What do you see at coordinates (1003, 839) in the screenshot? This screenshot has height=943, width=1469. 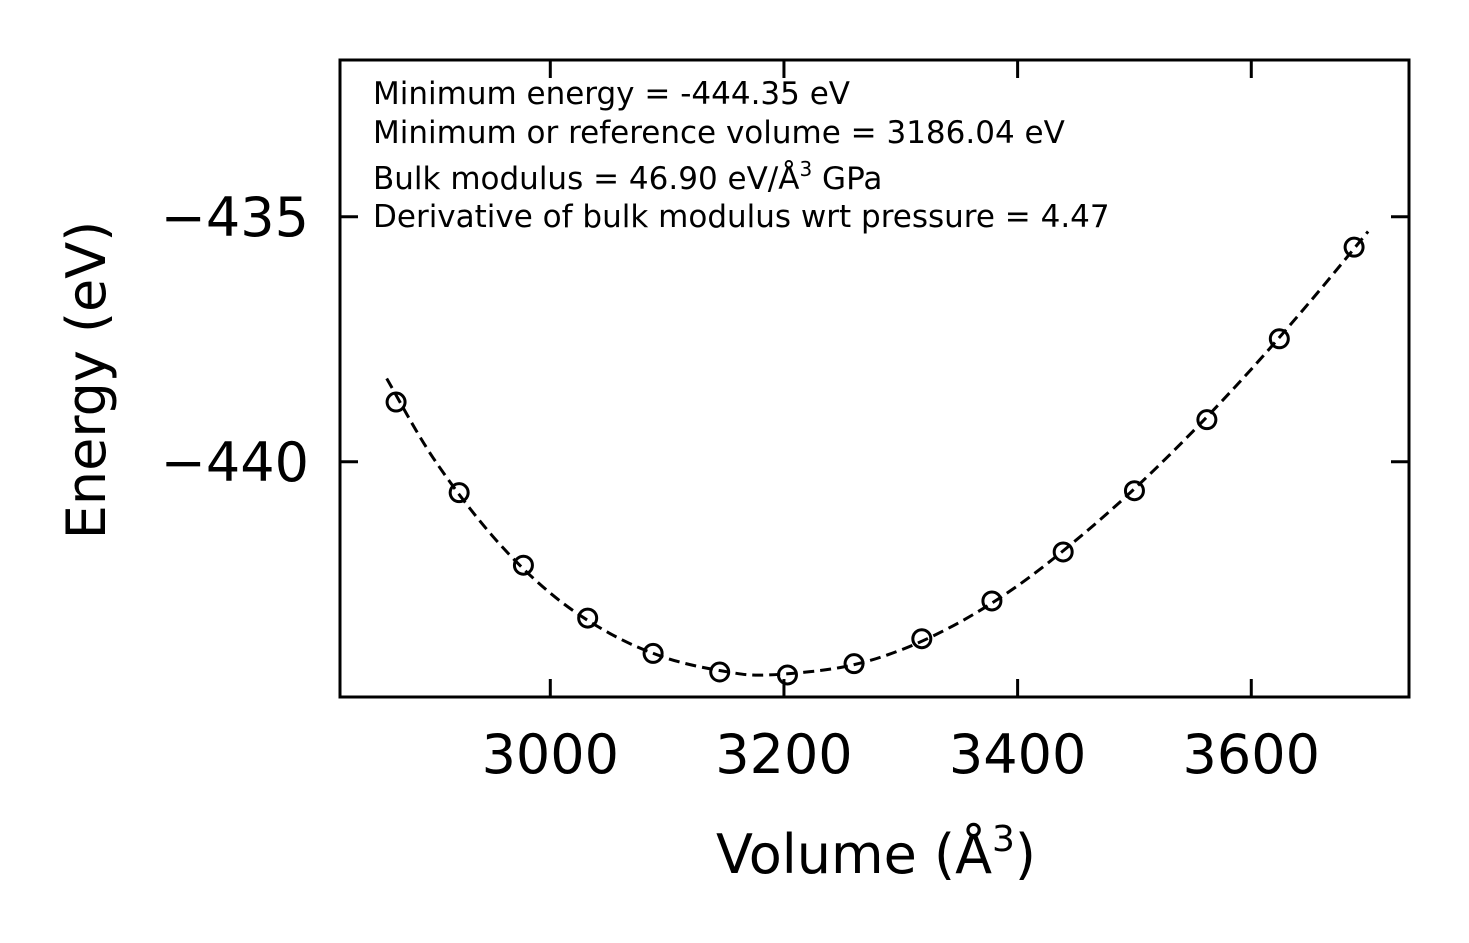 I see `x-axis-label-sup: 3` at bounding box center [1003, 839].